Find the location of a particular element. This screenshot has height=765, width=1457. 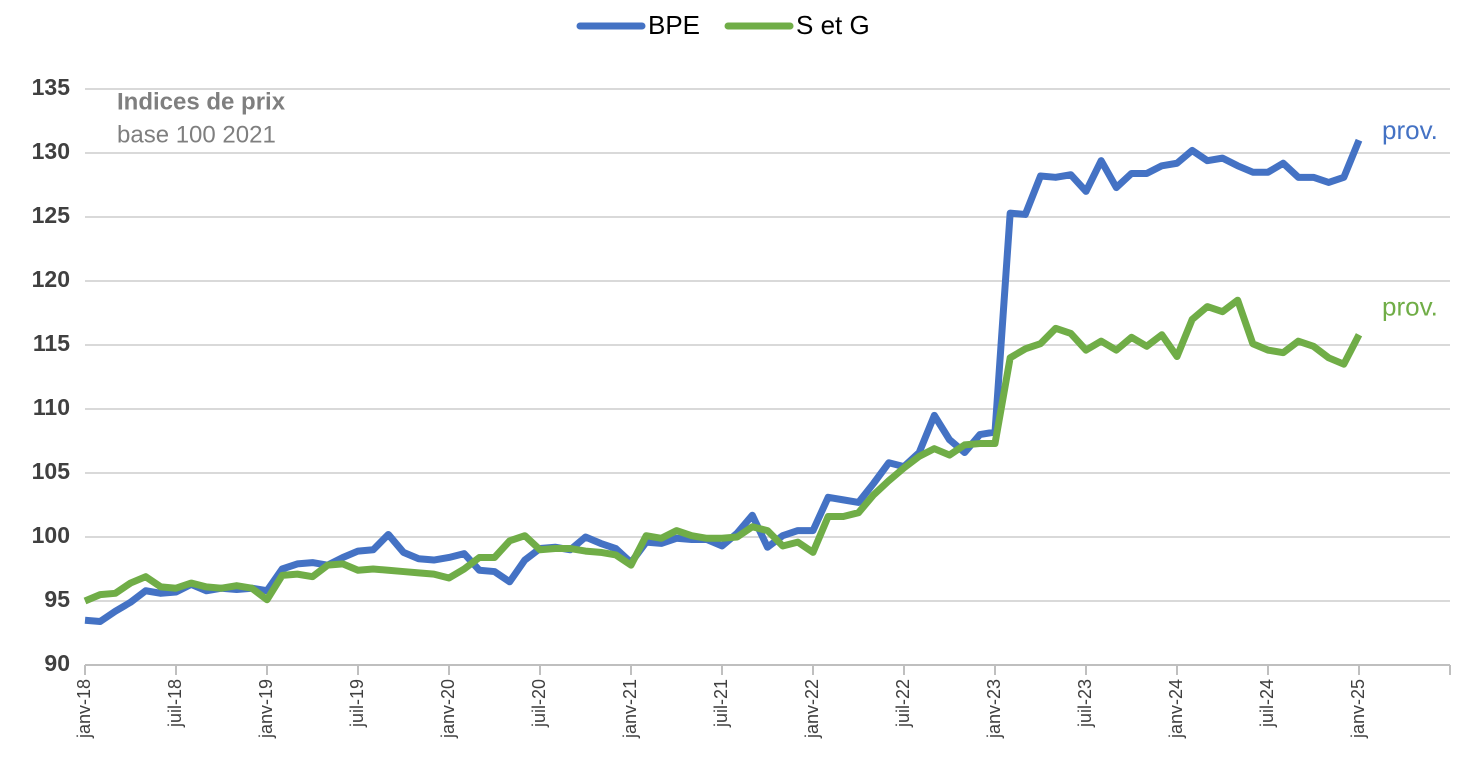

annotation-title: Indices de prix is located at coordinates (201, 101).